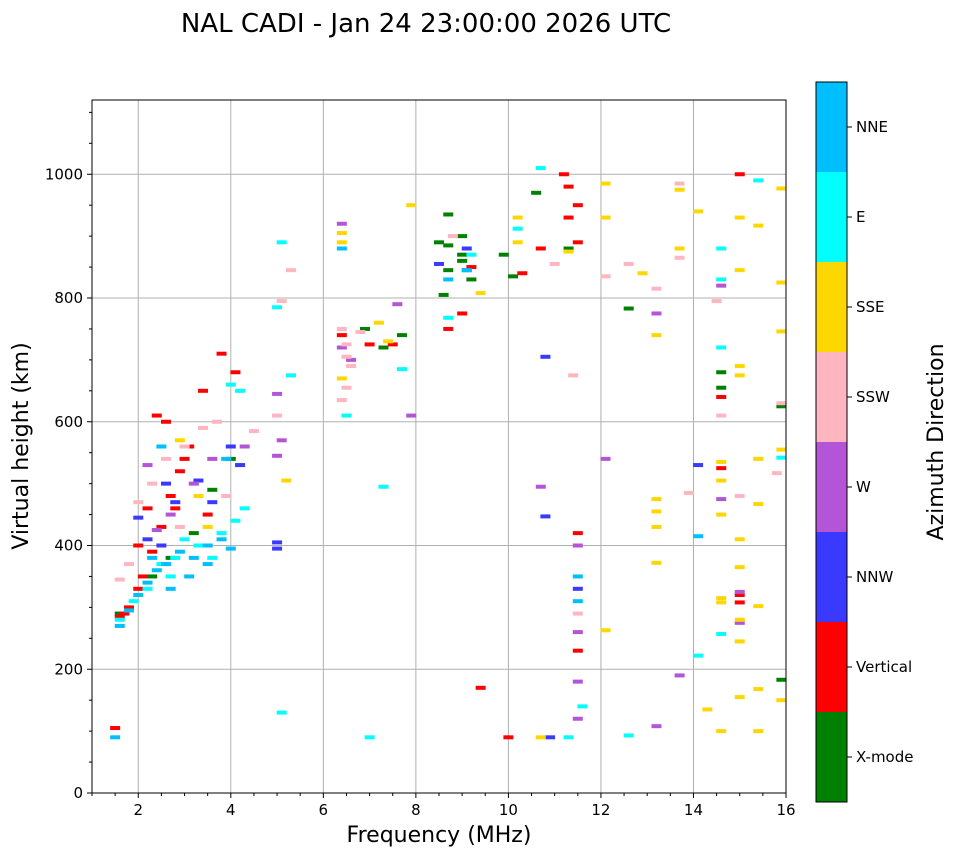 This screenshot has height=857, width=958. What do you see at coordinates (231, 810) in the screenshot?
I see `x-tick-label: 4` at bounding box center [231, 810].